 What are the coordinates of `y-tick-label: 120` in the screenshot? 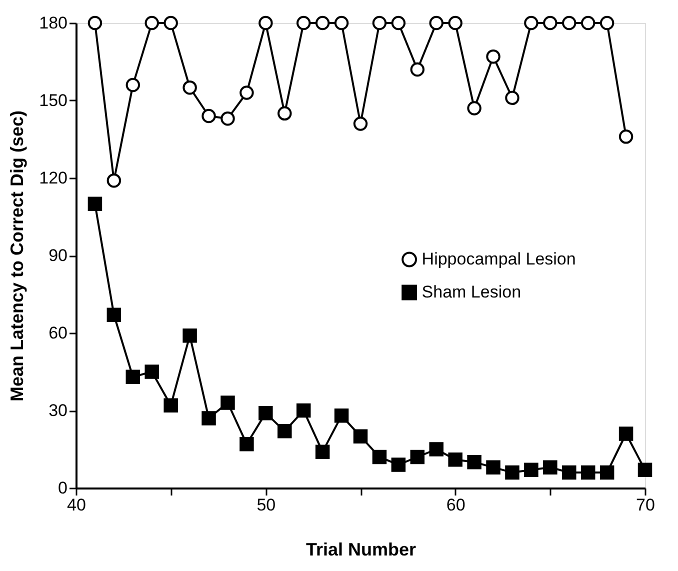 It's located at (53, 178).